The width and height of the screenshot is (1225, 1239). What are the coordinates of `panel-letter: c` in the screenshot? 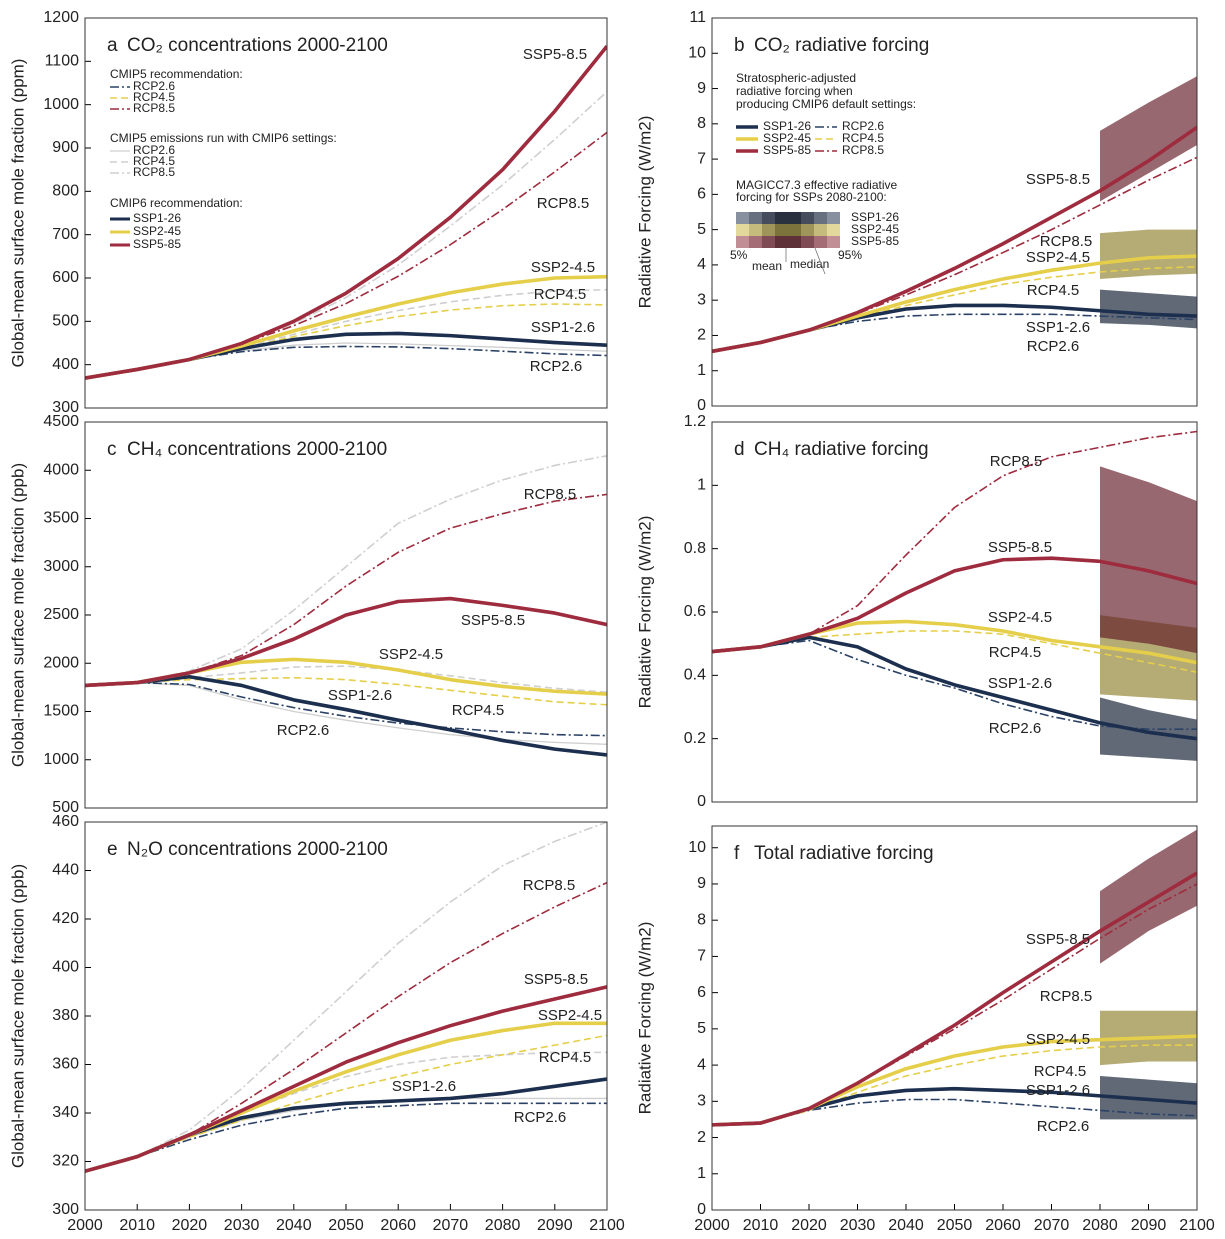 It's located at (112, 449).